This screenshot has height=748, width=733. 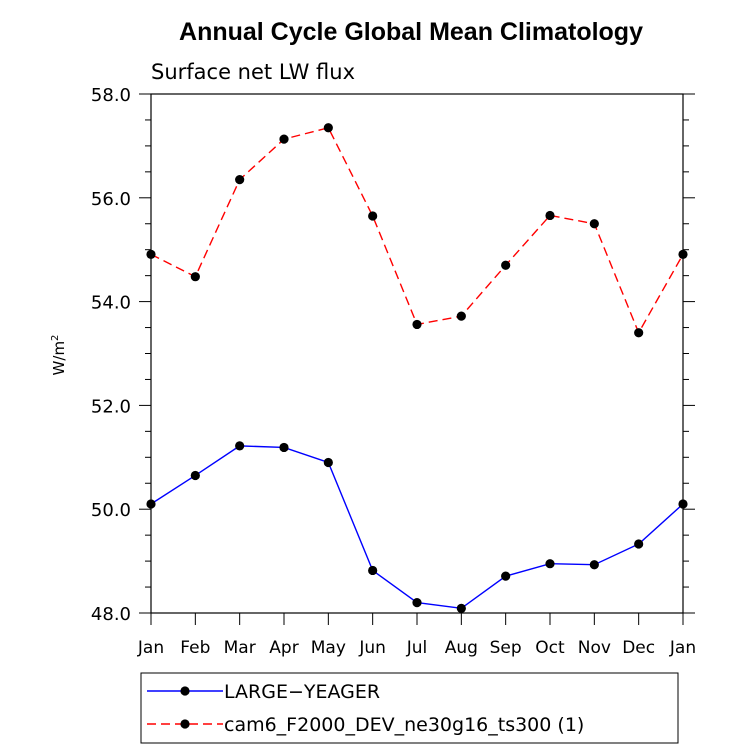 What do you see at coordinates (372, 648) in the screenshot?
I see `x-tick-label: Jun` at bounding box center [372, 648].